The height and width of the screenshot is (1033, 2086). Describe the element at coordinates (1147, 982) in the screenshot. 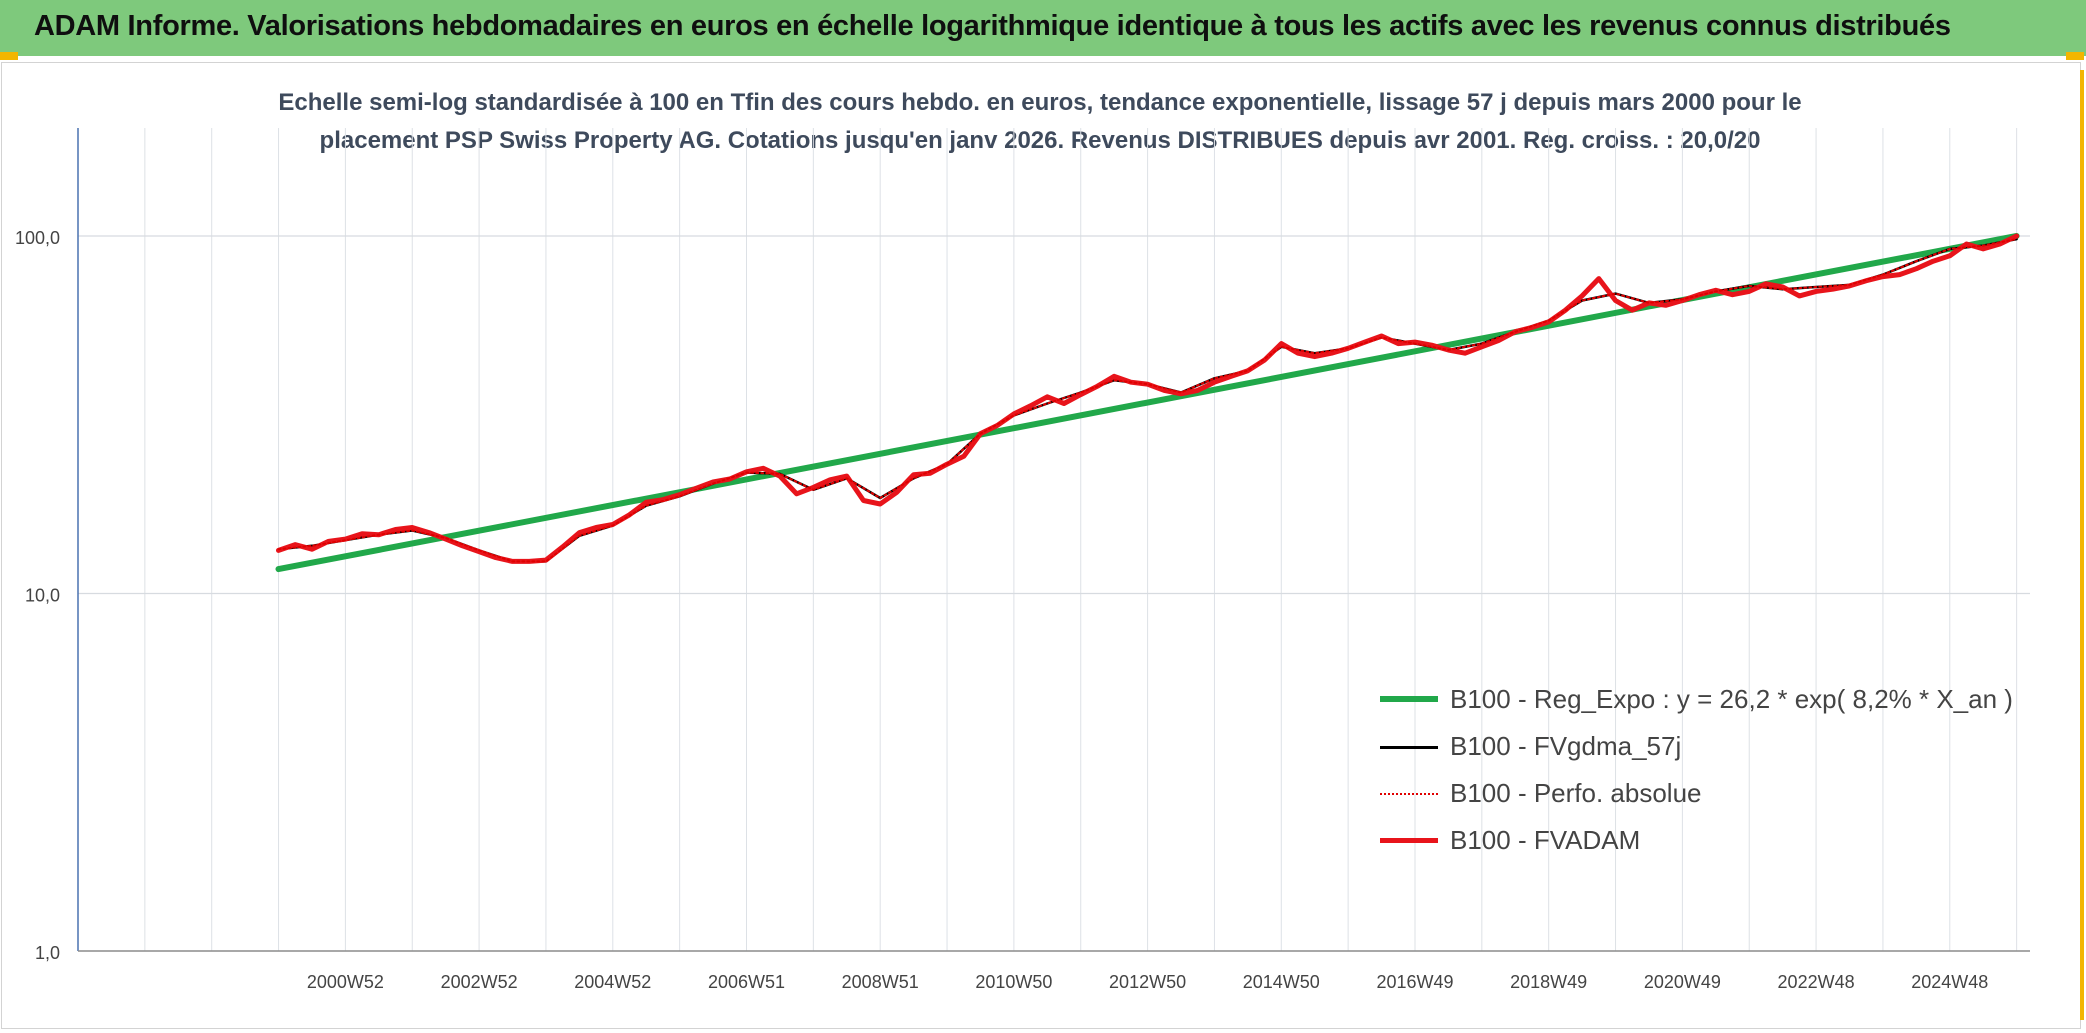

I see `x-tick-label: 2012W50` at that location.